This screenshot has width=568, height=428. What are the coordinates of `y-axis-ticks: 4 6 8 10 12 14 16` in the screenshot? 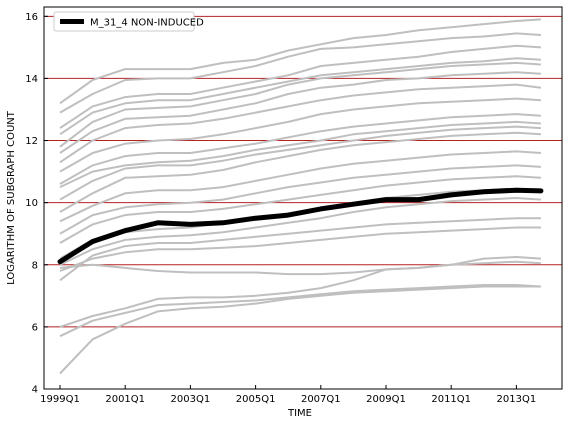 It's located at (36, 204).